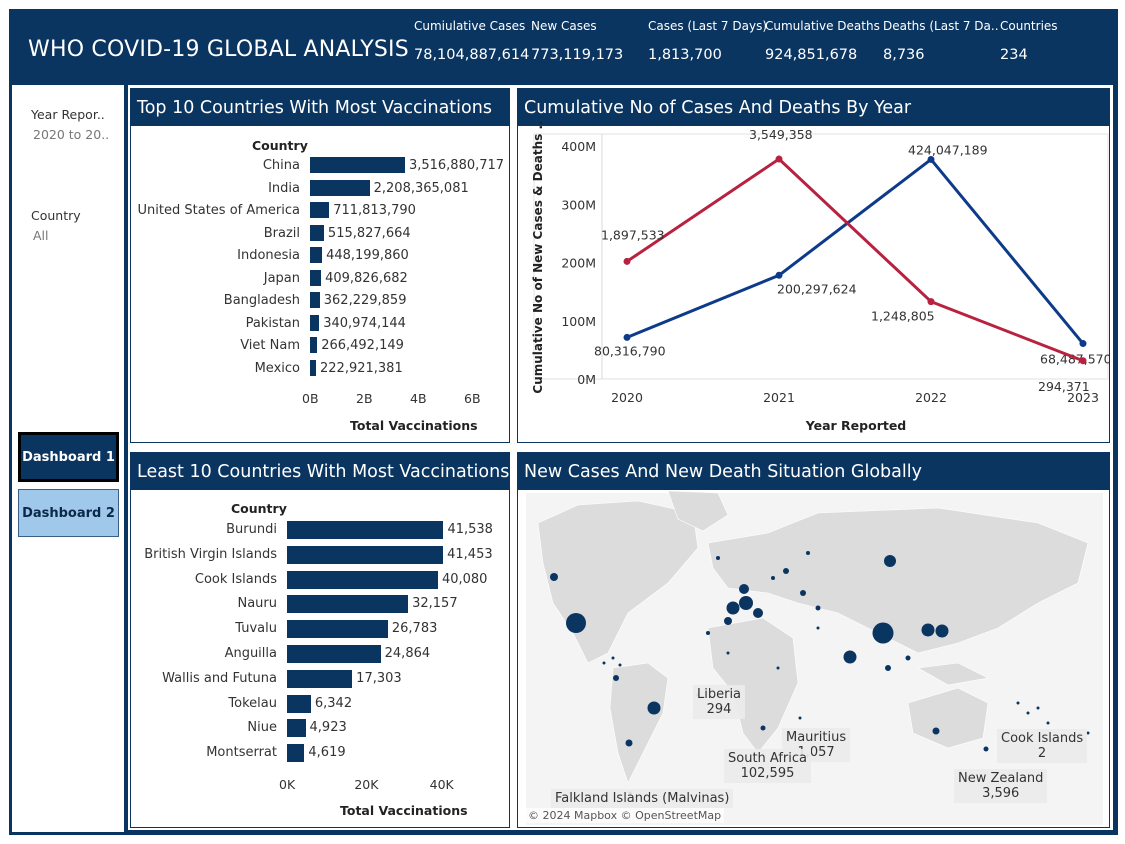  What do you see at coordinates (456, 165) in the screenshot?
I see `bar-value-label: 3,516,880,717` at bounding box center [456, 165].